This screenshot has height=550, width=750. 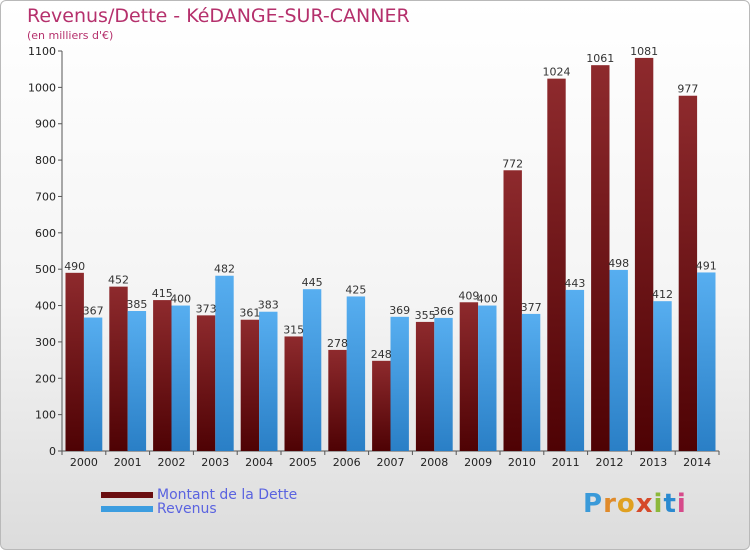 I want to click on x-tick-label: 2008, so click(x=434, y=462).